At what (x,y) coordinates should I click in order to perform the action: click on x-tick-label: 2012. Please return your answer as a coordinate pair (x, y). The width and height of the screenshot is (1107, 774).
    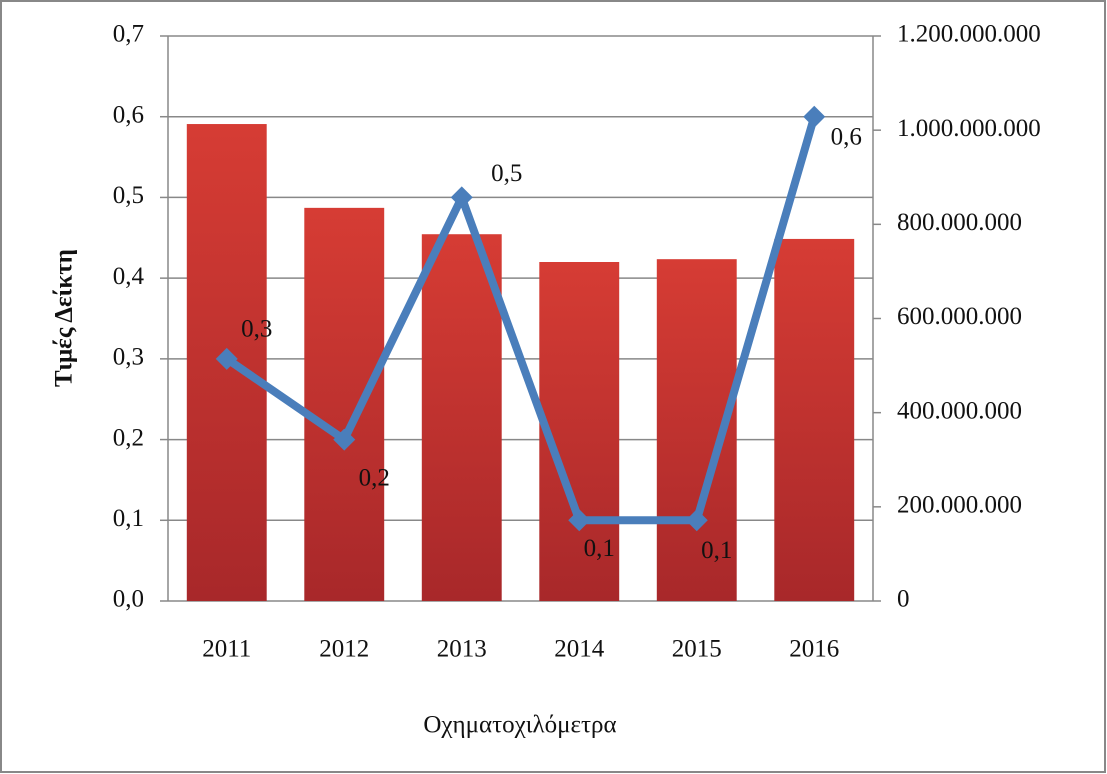
    Looking at the image, I should click on (344, 649).